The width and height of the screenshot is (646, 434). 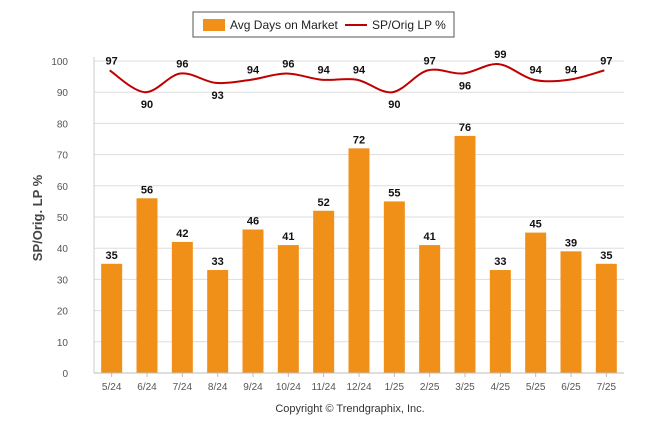 What do you see at coordinates (571, 387) in the screenshot?
I see `x-tick-label: 6/25` at bounding box center [571, 387].